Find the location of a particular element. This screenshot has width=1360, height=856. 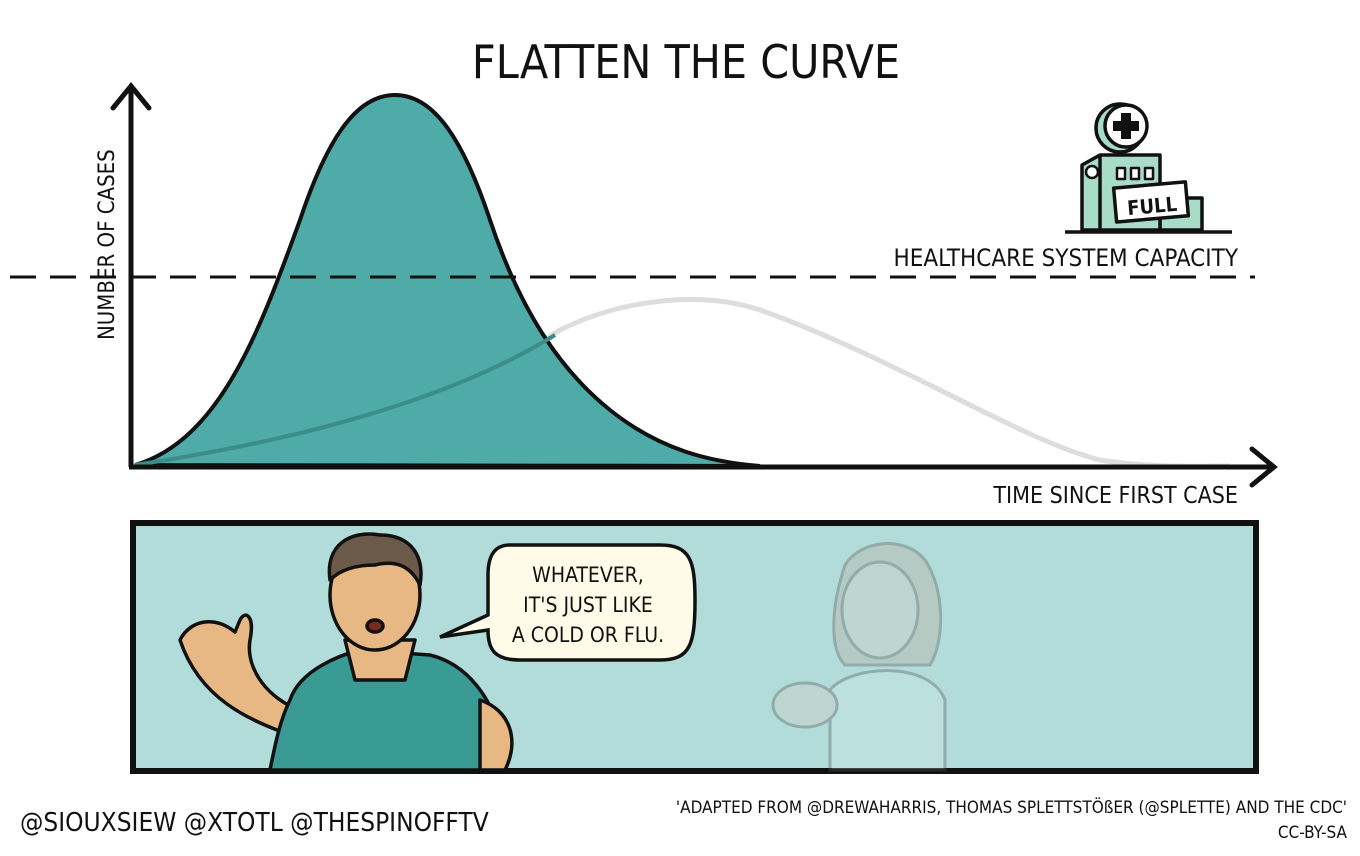

capacity-label: HEALTHCARE SYSTEM CAPACITY is located at coordinates (1065, 258).